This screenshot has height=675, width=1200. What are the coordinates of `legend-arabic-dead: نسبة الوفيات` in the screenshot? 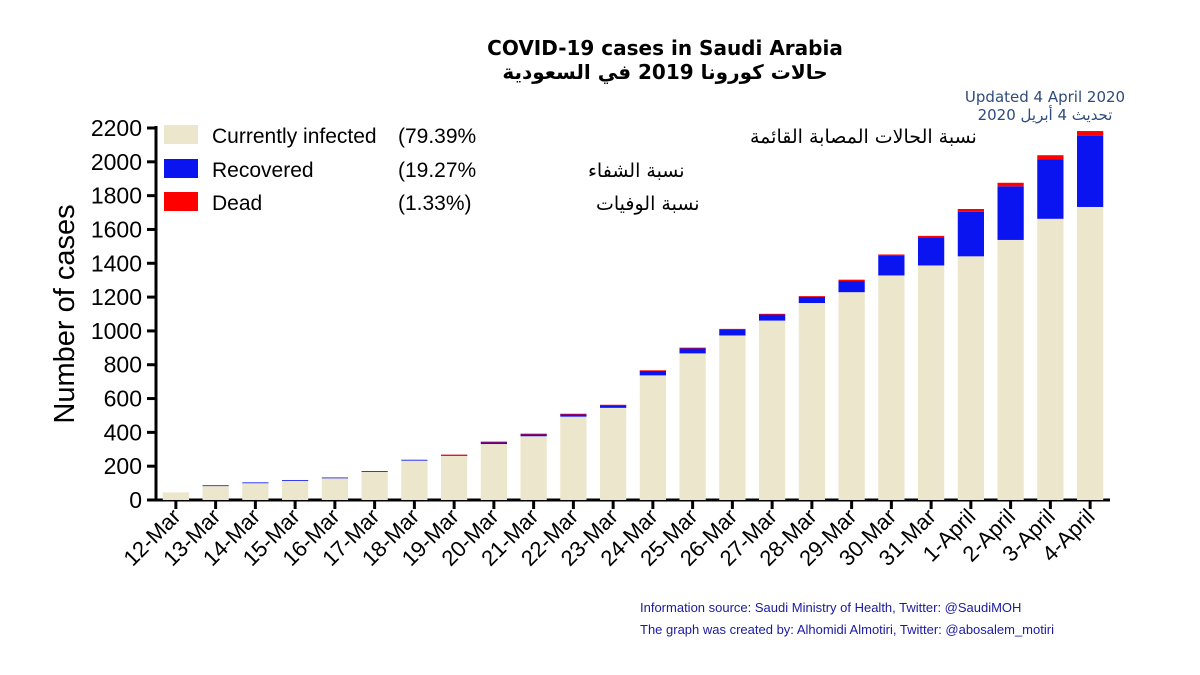 It's located at (648, 204).